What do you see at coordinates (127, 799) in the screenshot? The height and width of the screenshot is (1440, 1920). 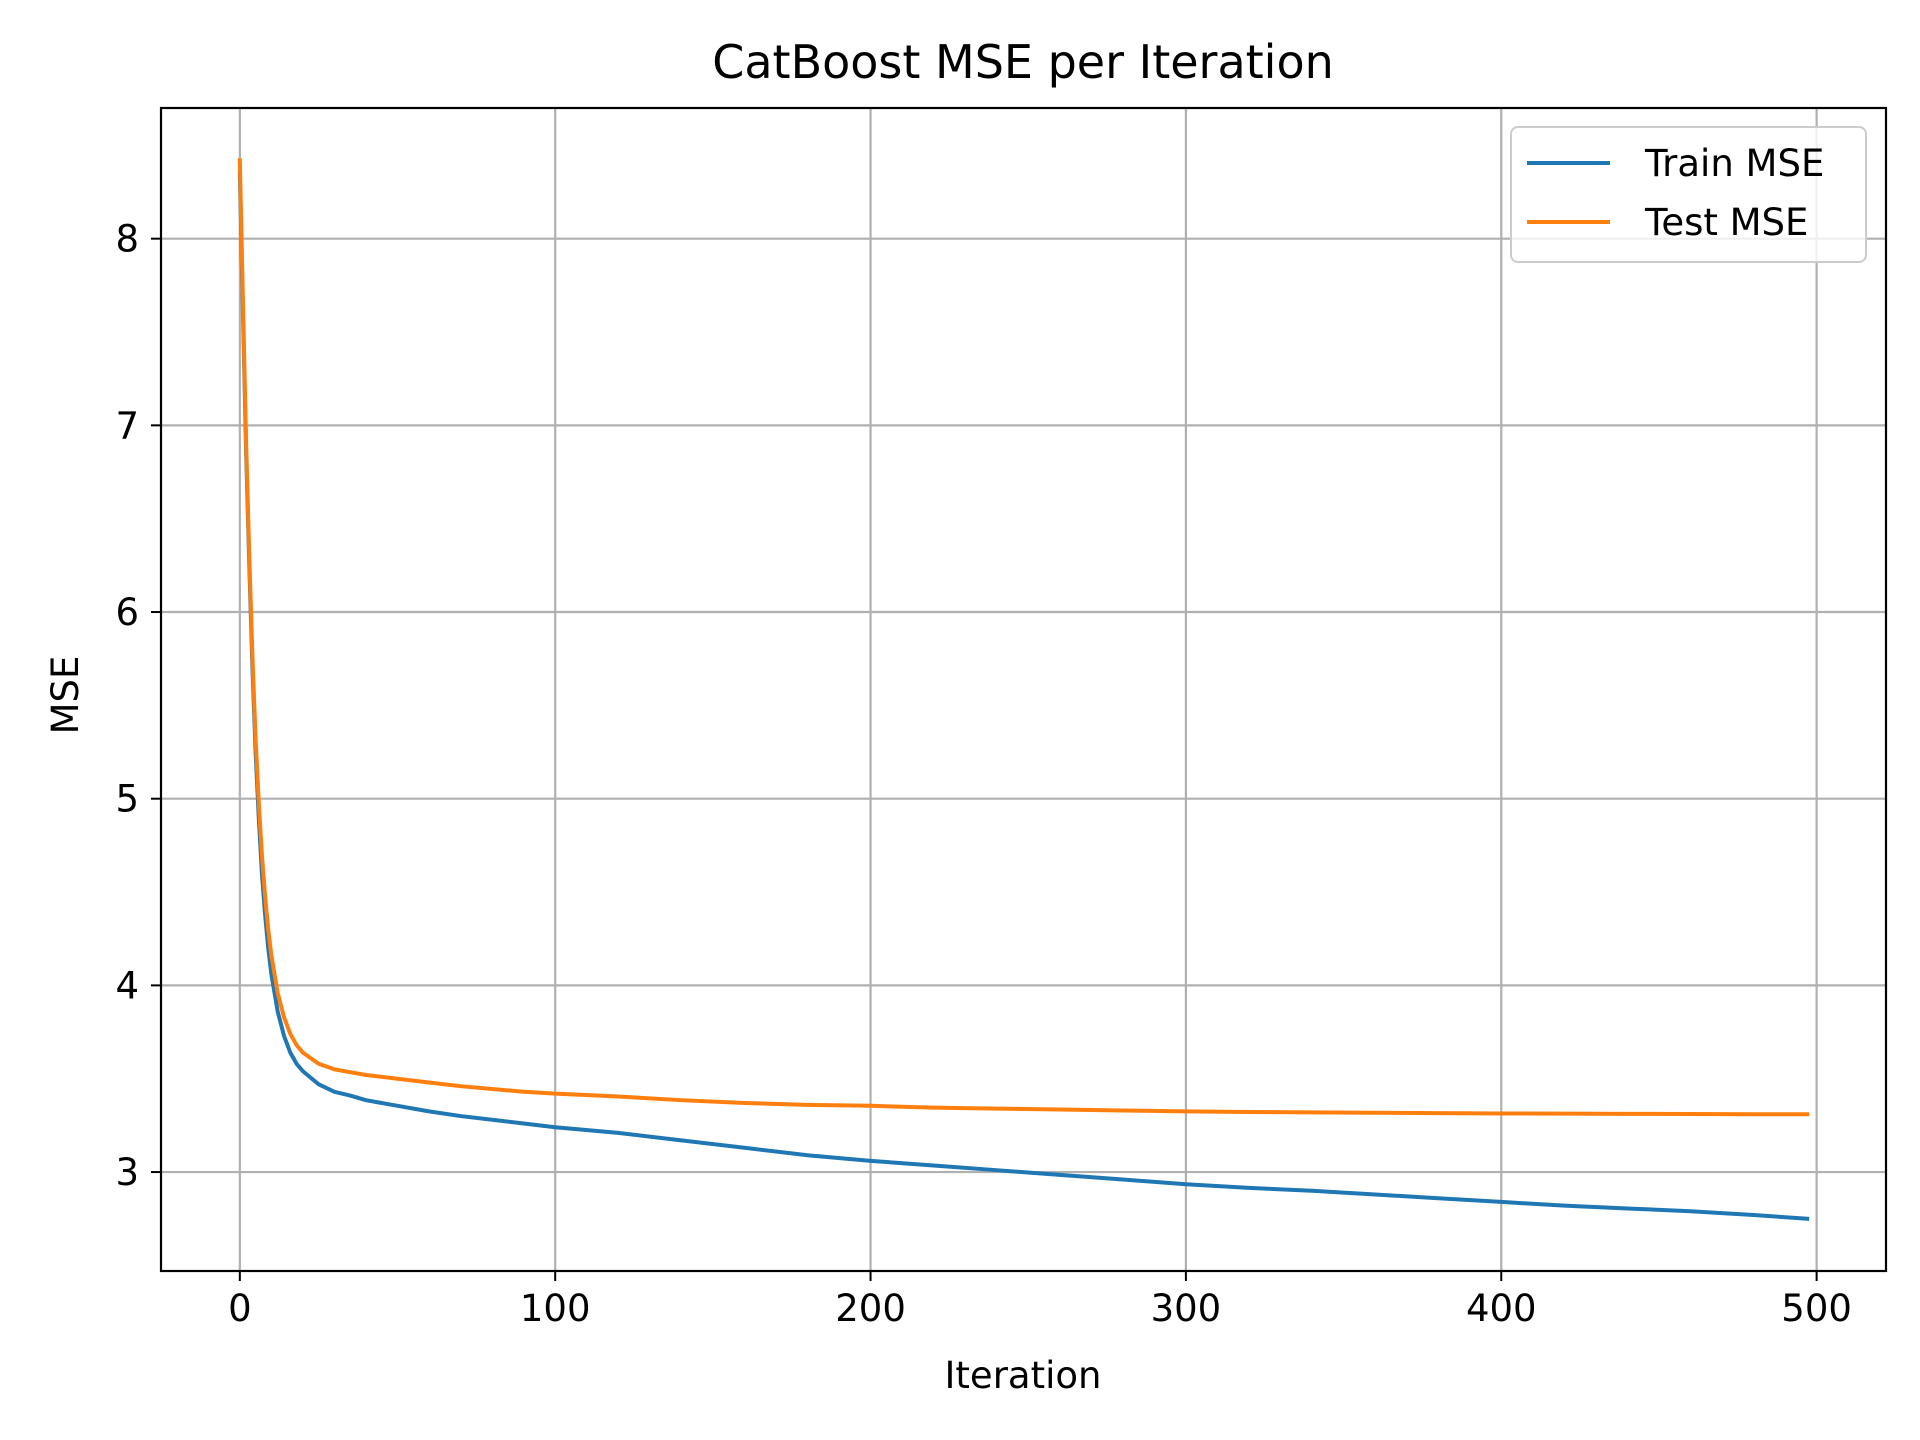 I see `y-tick-label-5: 5` at bounding box center [127, 799].